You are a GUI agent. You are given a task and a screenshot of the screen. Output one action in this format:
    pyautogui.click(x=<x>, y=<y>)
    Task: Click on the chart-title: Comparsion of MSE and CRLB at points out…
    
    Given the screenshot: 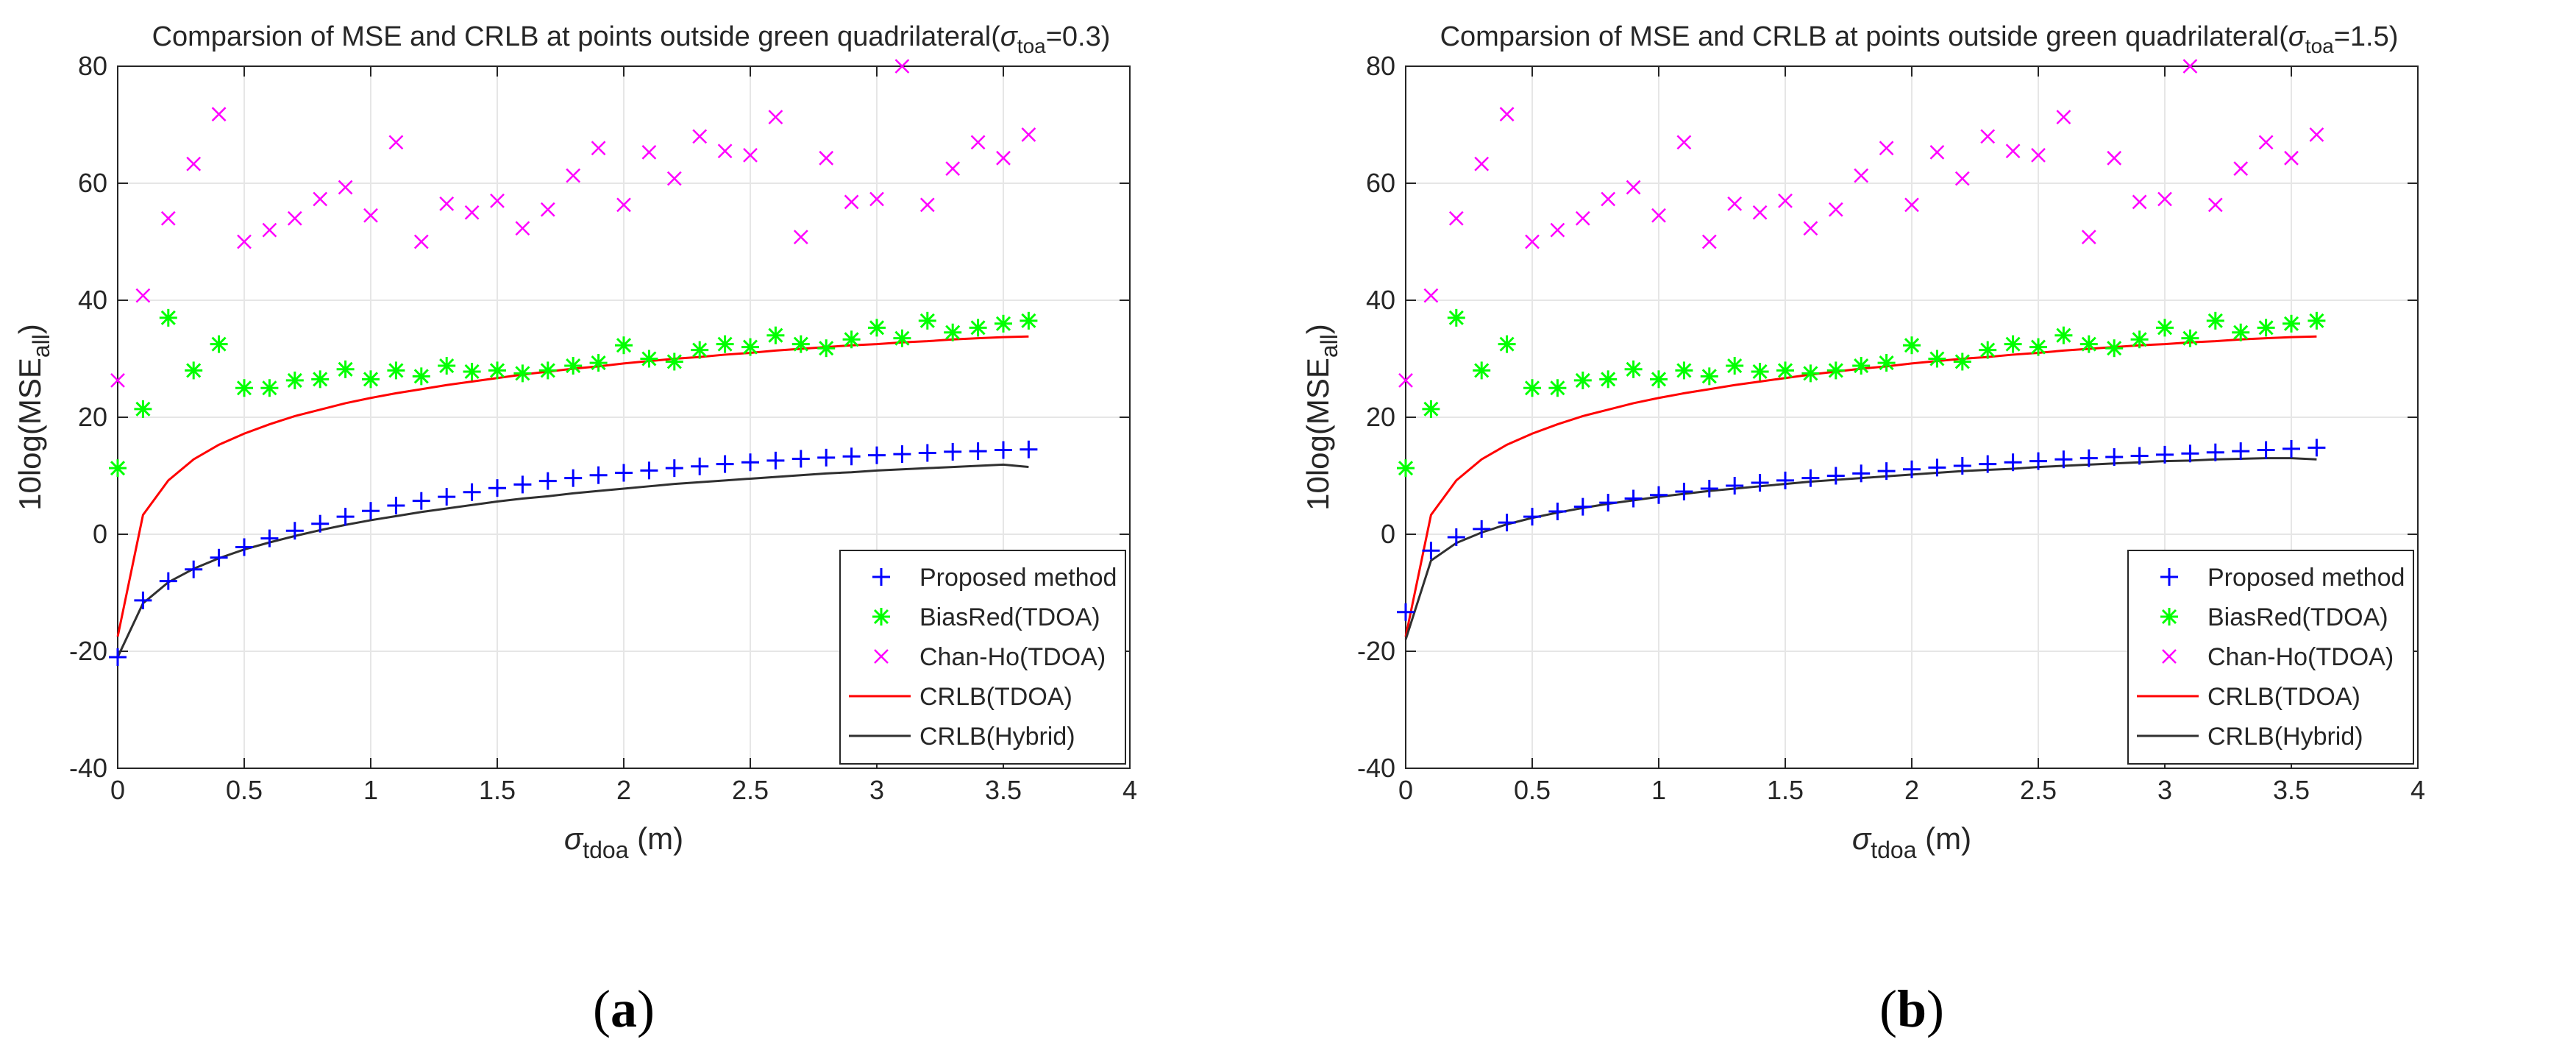 What is the action you would take?
    pyautogui.click(x=631, y=39)
    